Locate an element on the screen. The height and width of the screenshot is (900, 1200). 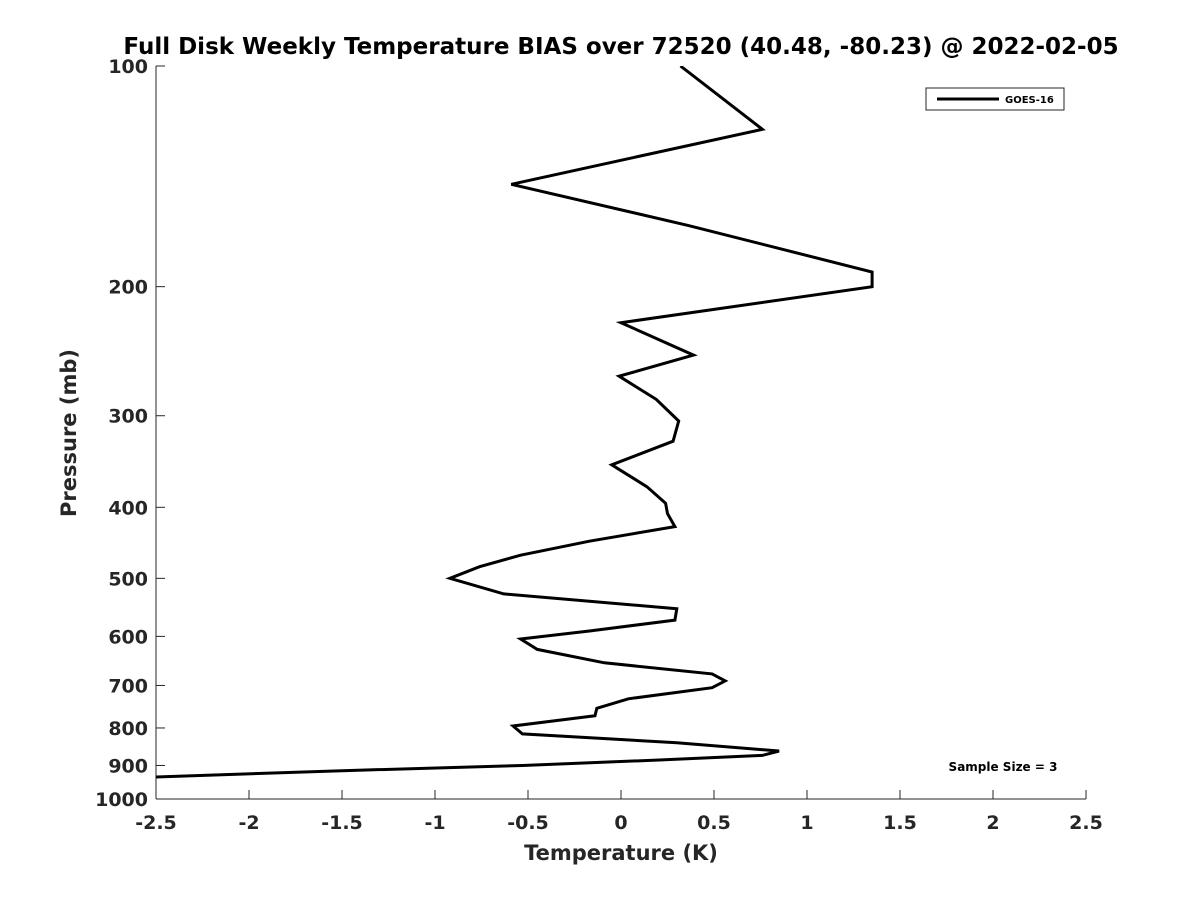
y-tick-label: 900 is located at coordinates (128, 766).